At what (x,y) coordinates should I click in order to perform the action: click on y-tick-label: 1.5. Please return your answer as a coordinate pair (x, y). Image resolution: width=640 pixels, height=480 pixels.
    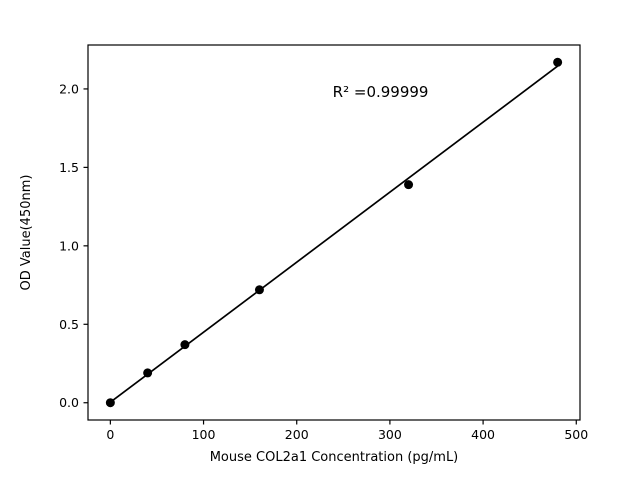
    Looking at the image, I should click on (69, 167).